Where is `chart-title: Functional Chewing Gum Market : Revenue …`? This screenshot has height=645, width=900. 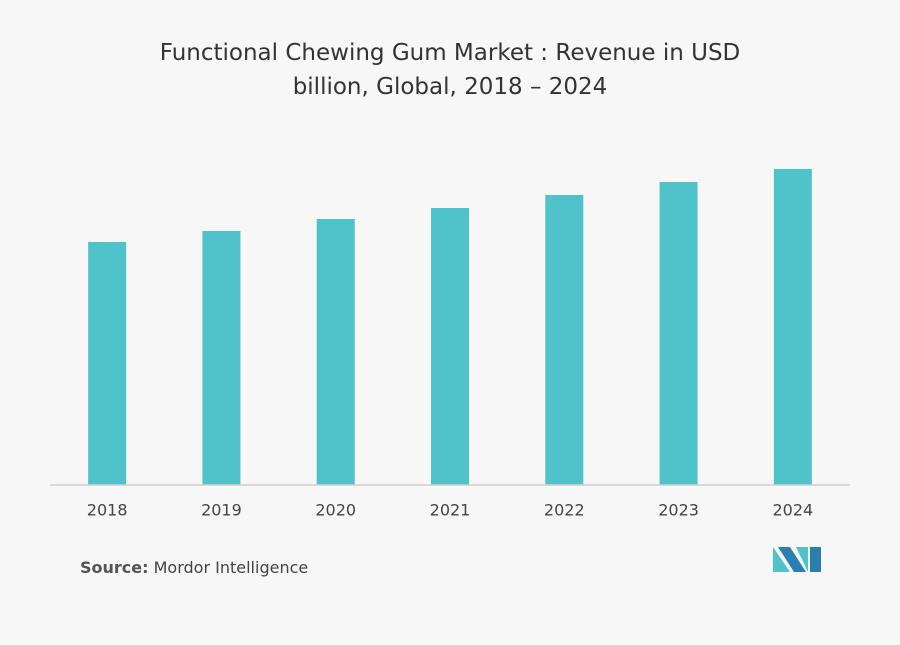
chart-title: Functional Chewing Gum Market : Revenue … is located at coordinates (450, 70).